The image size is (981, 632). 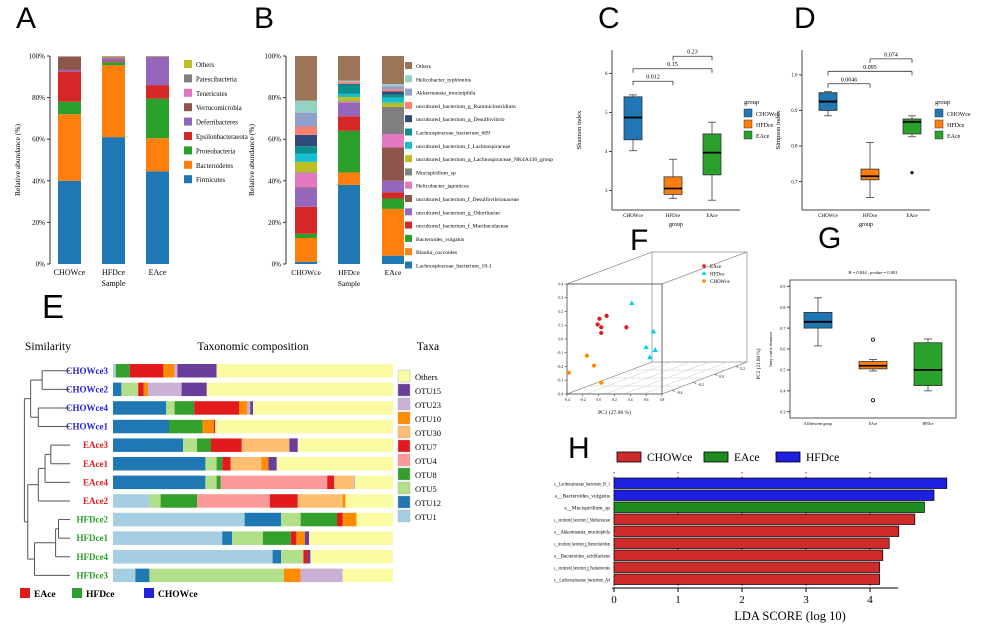 What do you see at coordinates (453, 134) in the screenshot?
I see `svg-text: Lachnospiraceae_bacterium_609` at bounding box center [453, 134].